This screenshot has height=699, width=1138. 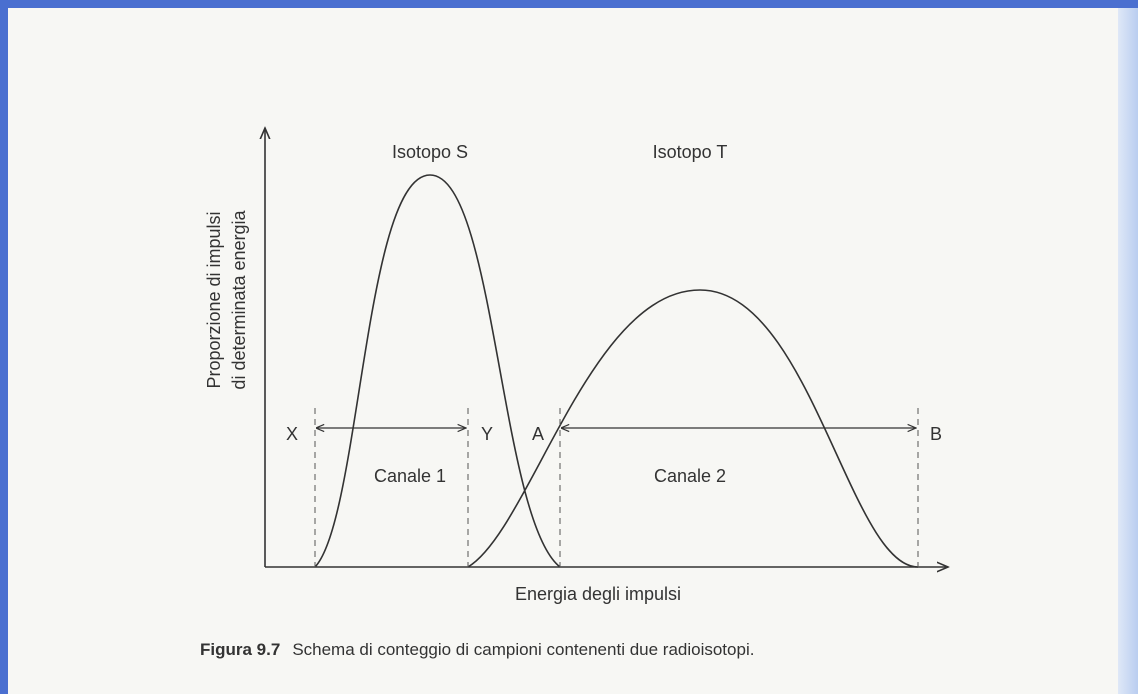 I want to click on curve-label: Isotopo S, so click(x=430, y=152).